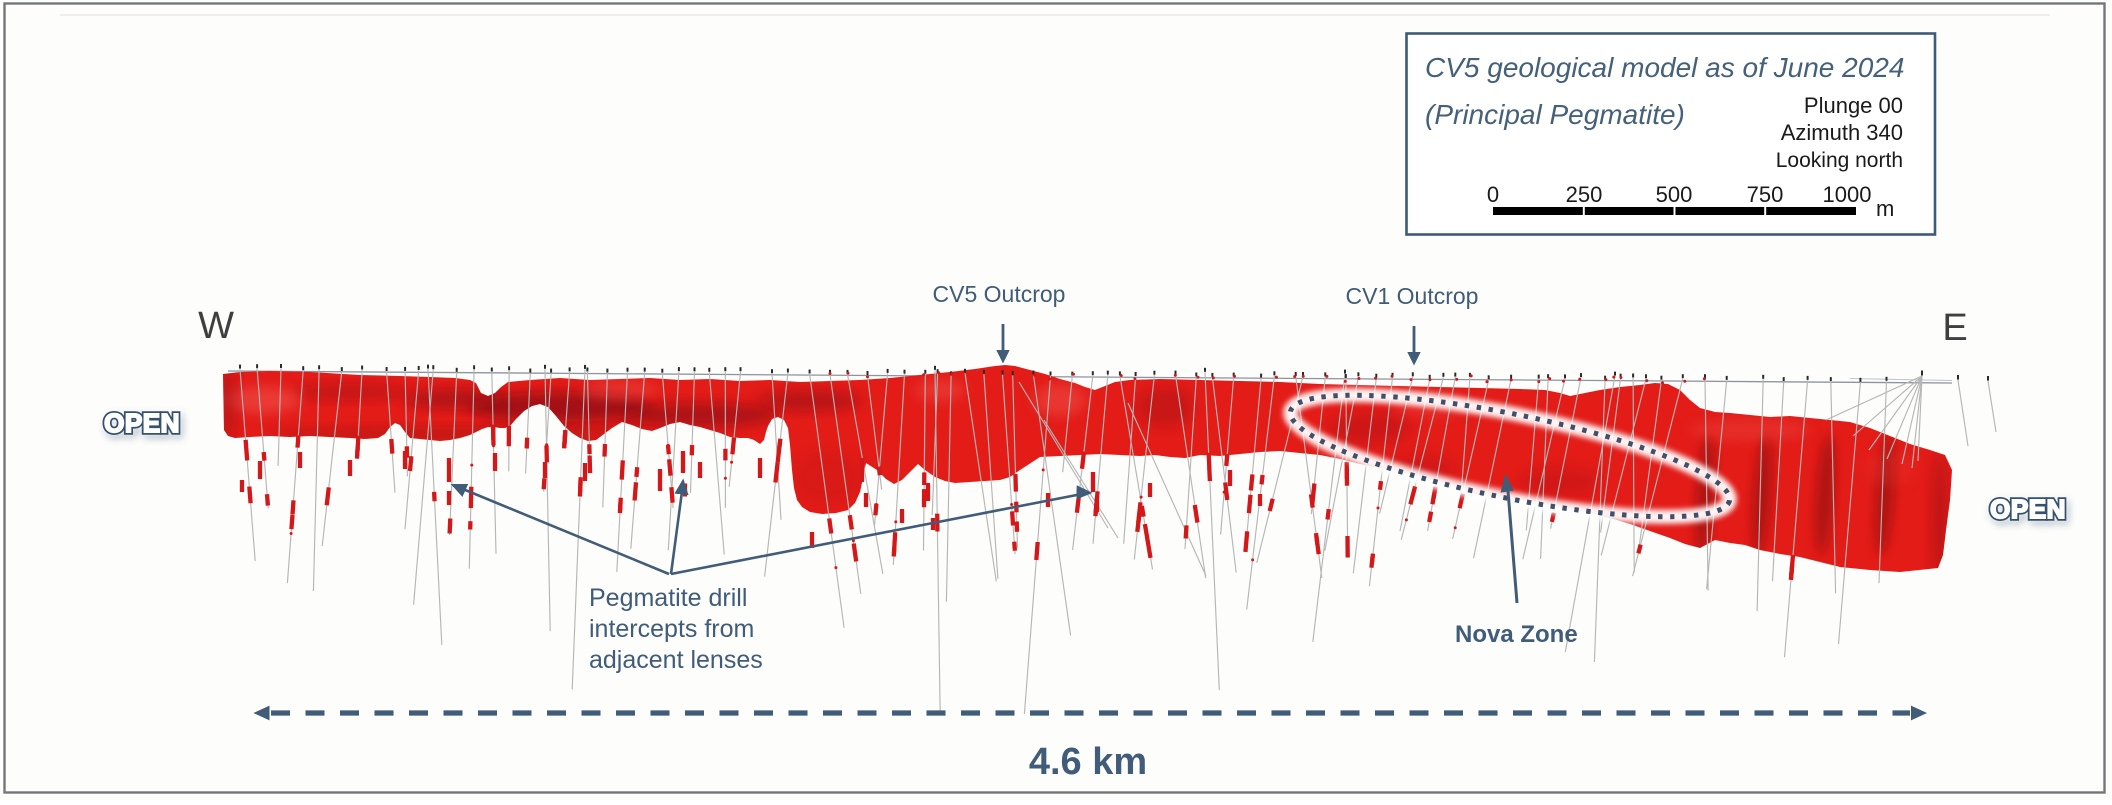  What do you see at coordinates (1088, 762) in the screenshot?
I see `svg-text: 4.6 km` at bounding box center [1088, 762].